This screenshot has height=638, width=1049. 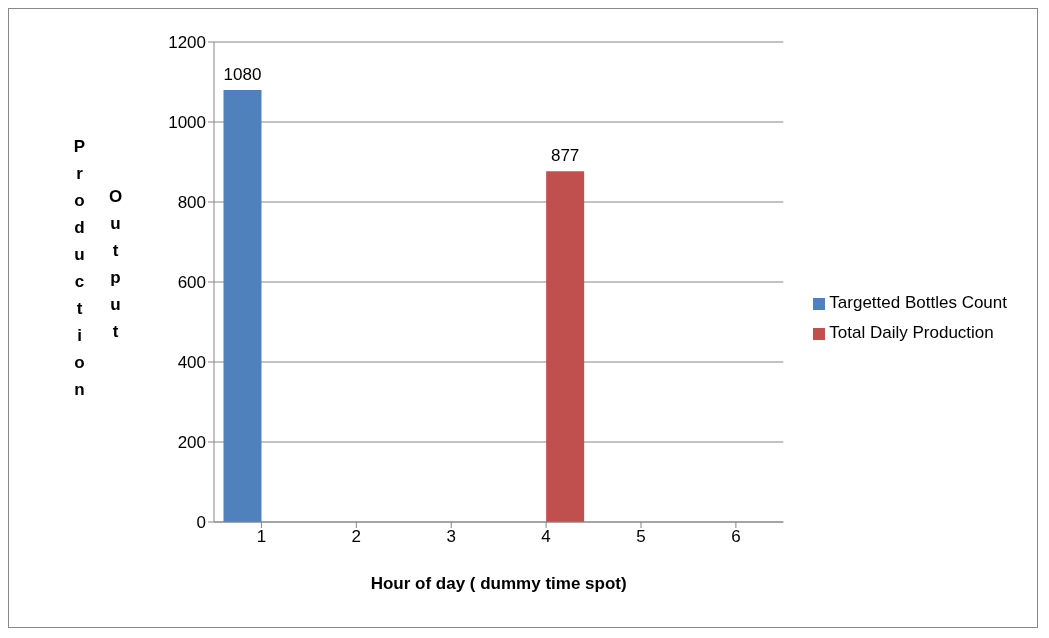 What do you see at coordinates (191, 203) in the screenshot?
I see `y-tick-label: 800` at bounding box center [191, 203].